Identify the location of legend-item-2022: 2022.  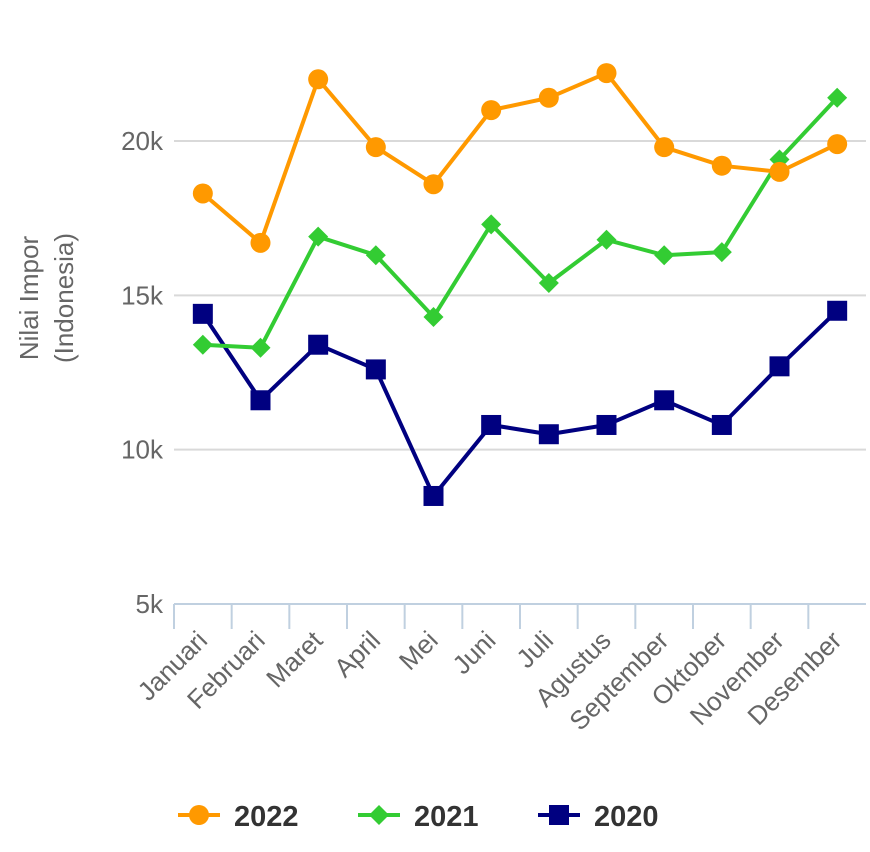
(238, 817).